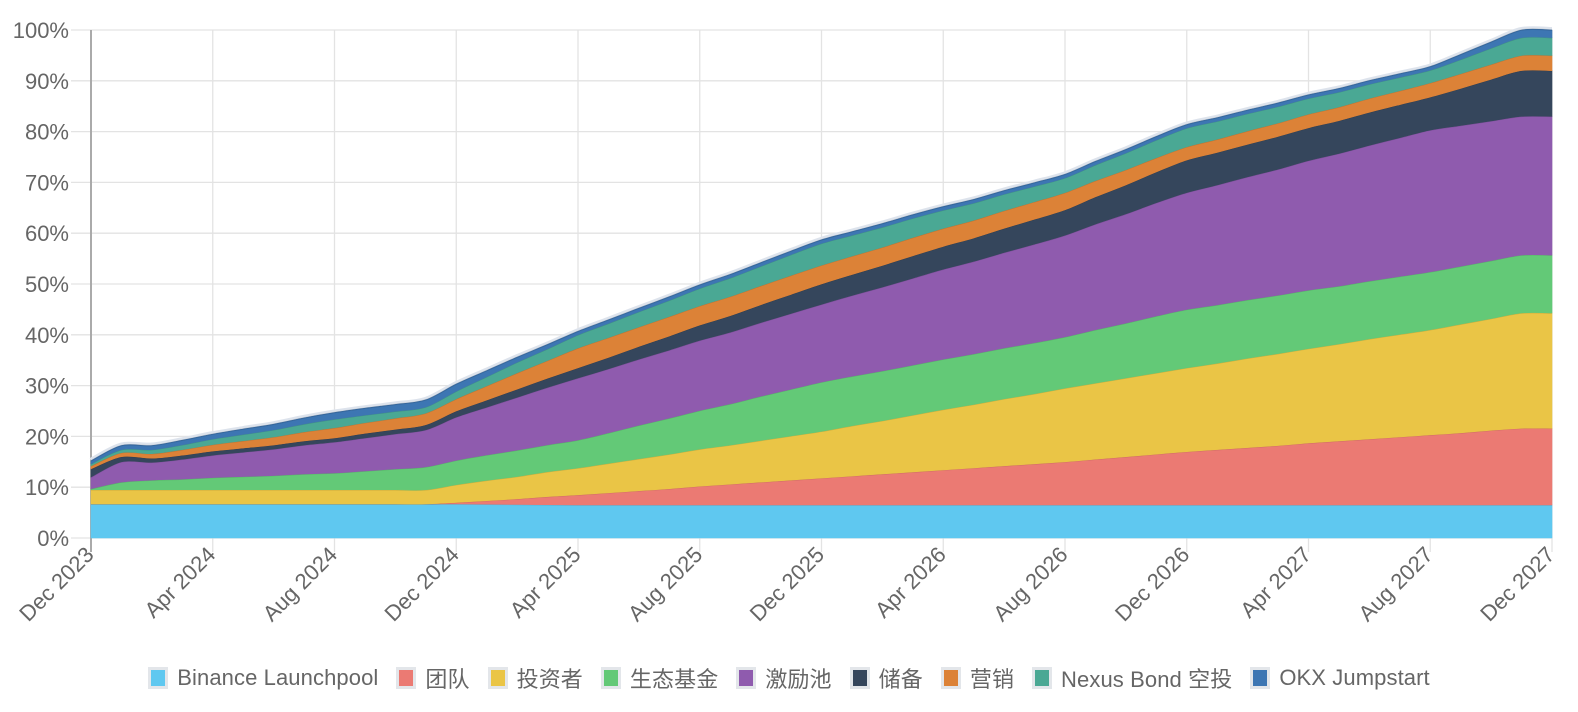 This screenshot has width=1578, height=712. Describe the element at coordinates (47, 132) in the screenshot. I see `y-tick-label: 80%` at that location.